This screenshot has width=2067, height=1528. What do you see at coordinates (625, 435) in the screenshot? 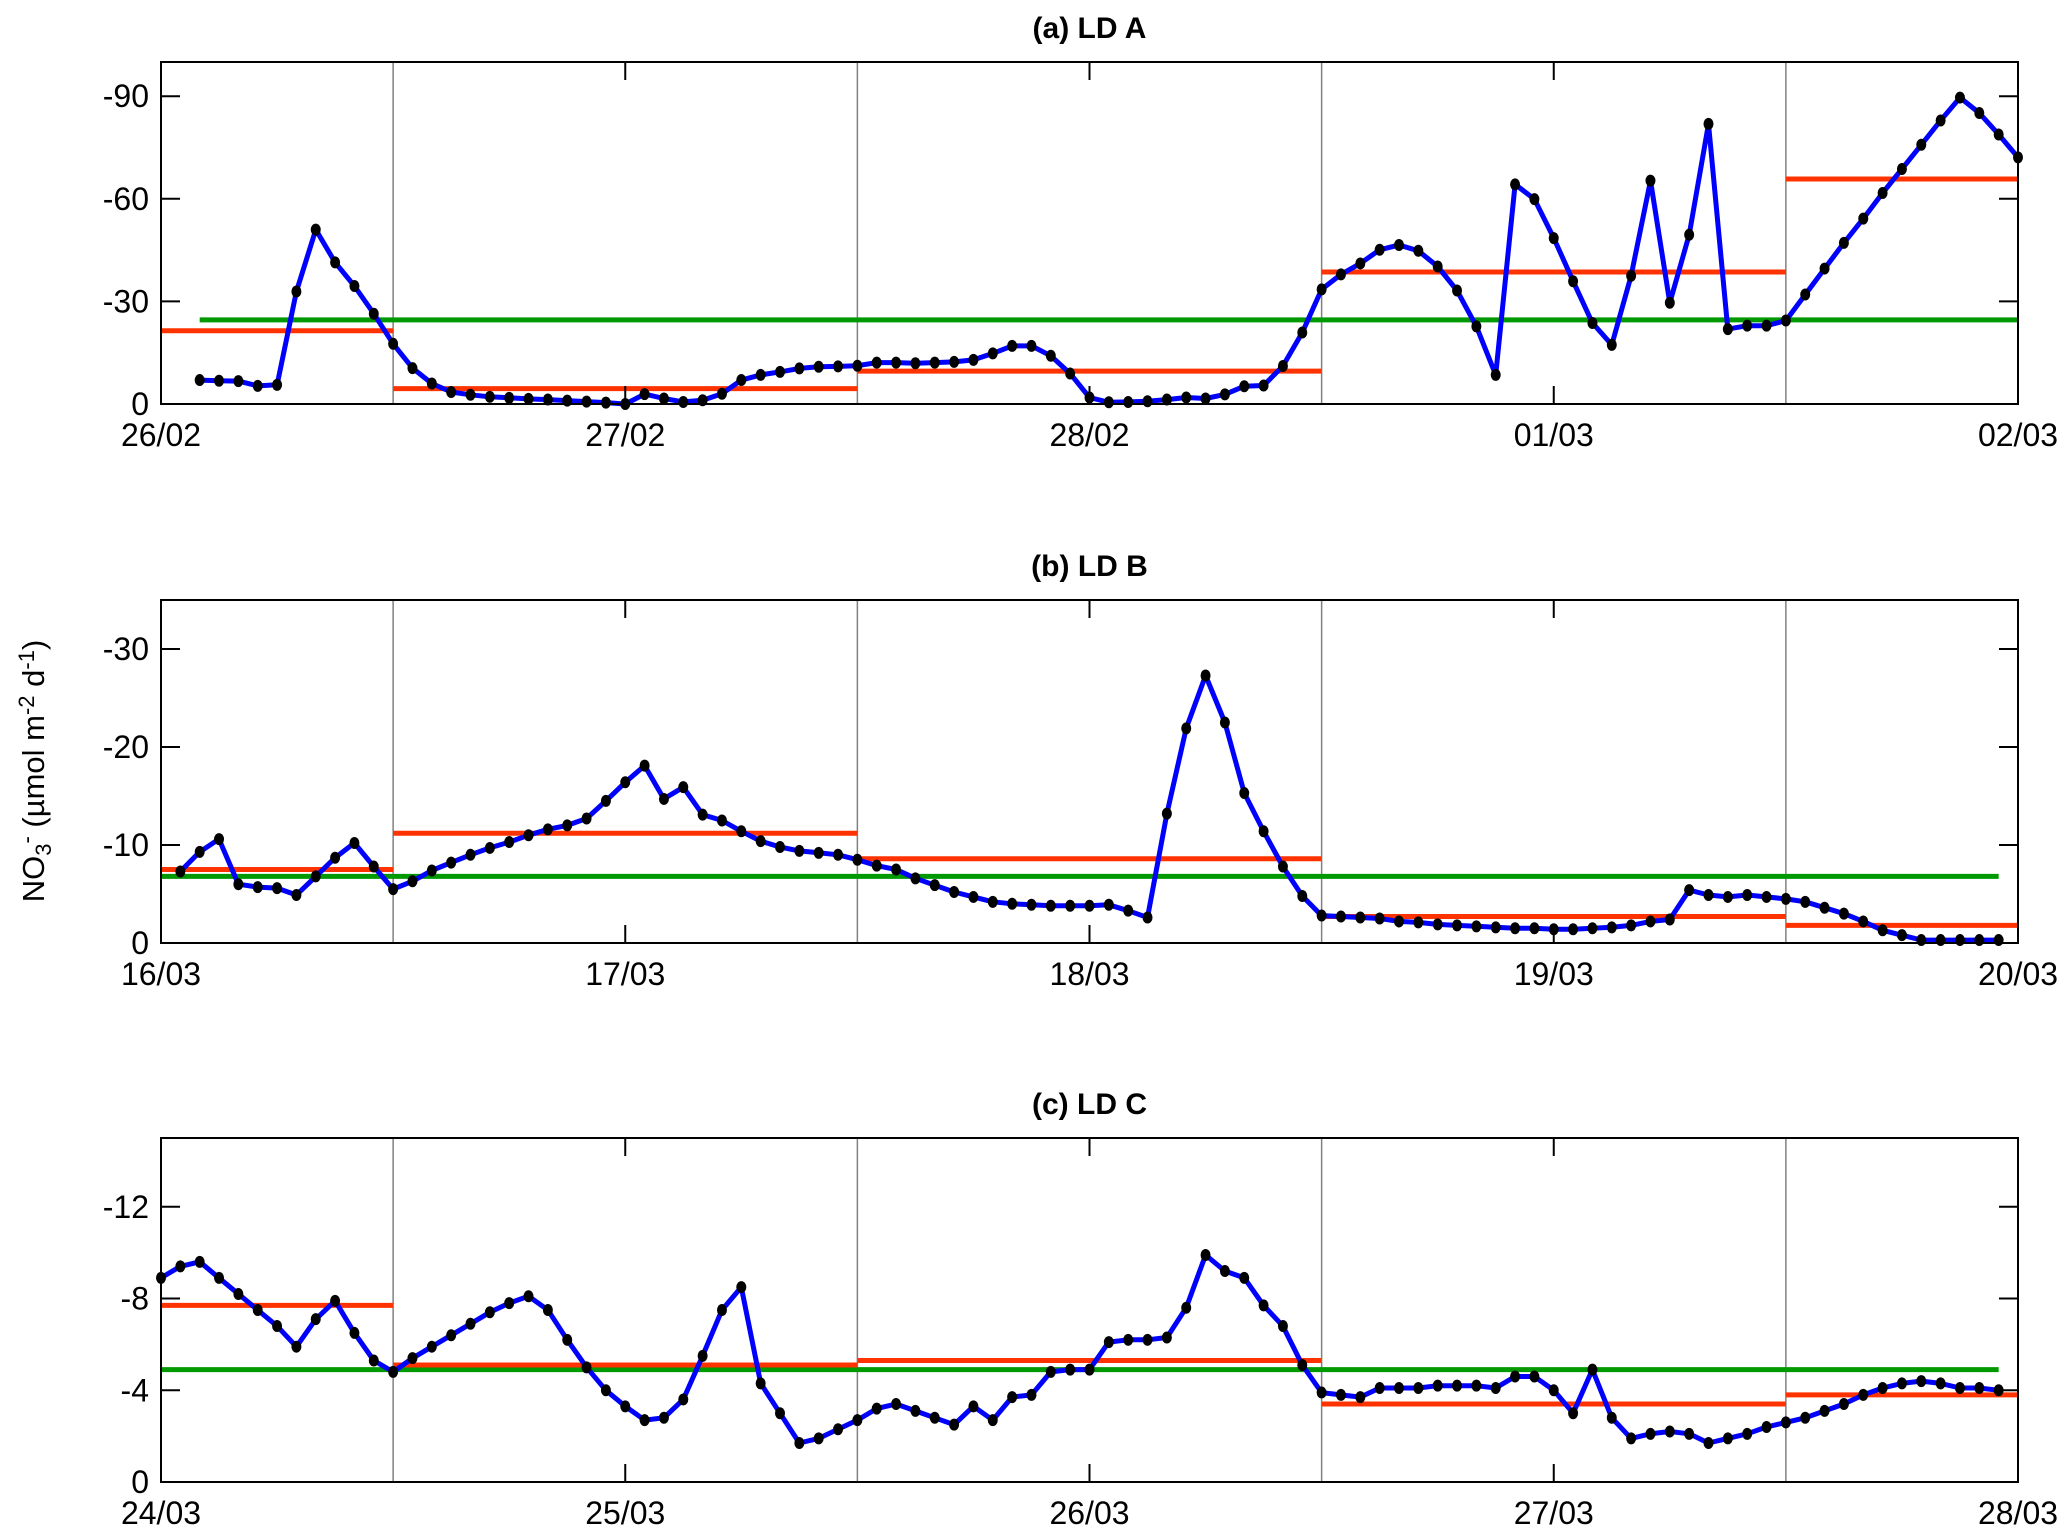
I see `x-tick-label: 27/02` at bounding box center [625, 435].